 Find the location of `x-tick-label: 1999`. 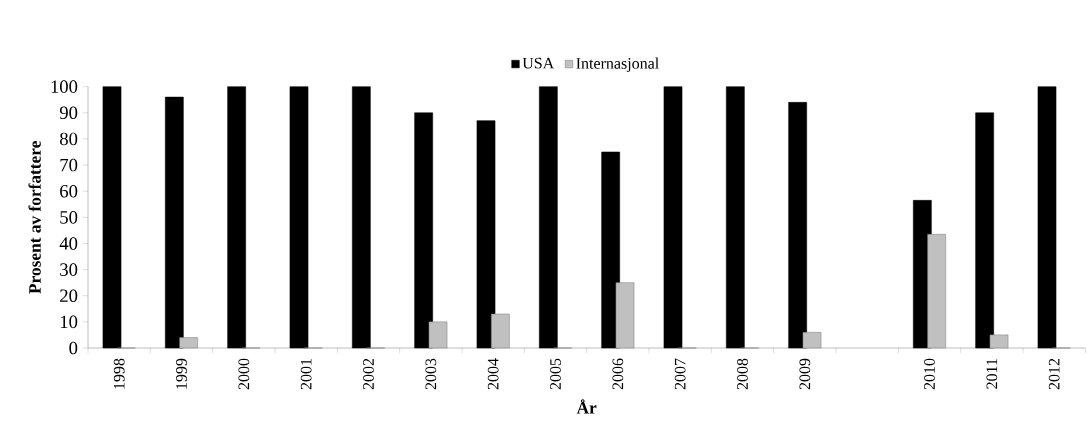

x-tick-label: 1999 is located at coordinates (181, 373).